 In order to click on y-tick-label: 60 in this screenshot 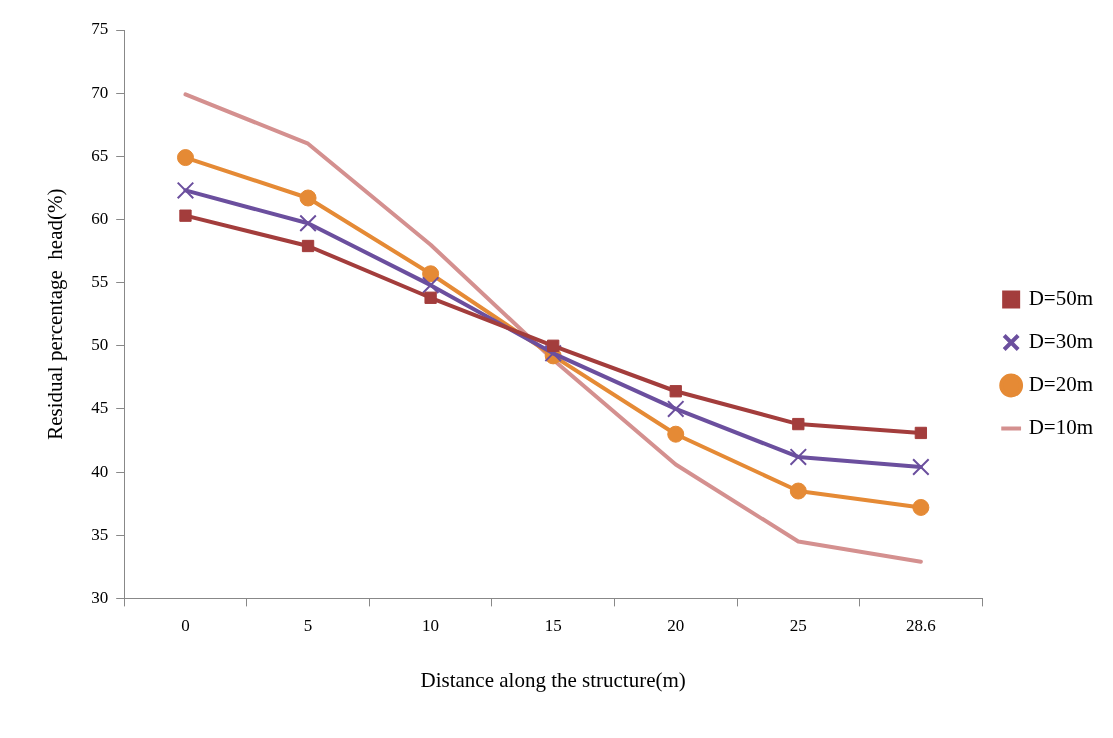, I will do `click(100, 218)`.